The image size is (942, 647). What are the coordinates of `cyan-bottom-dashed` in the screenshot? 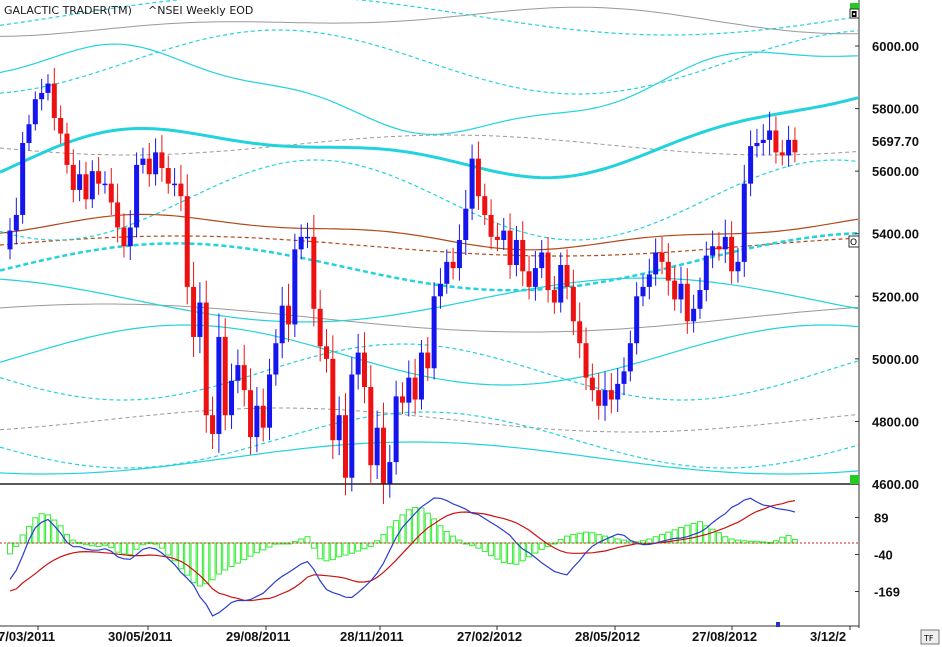 It's located at (429, 440).